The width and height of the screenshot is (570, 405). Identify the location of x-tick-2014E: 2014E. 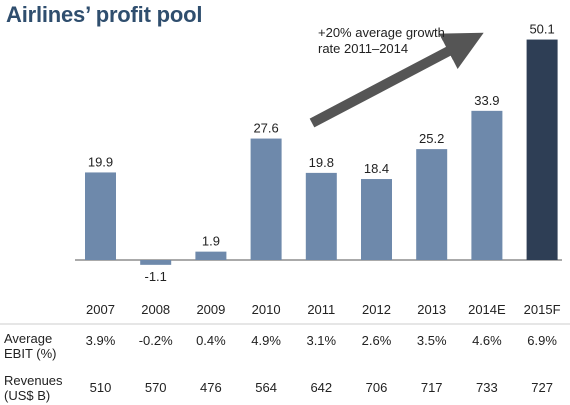
(487, 309).